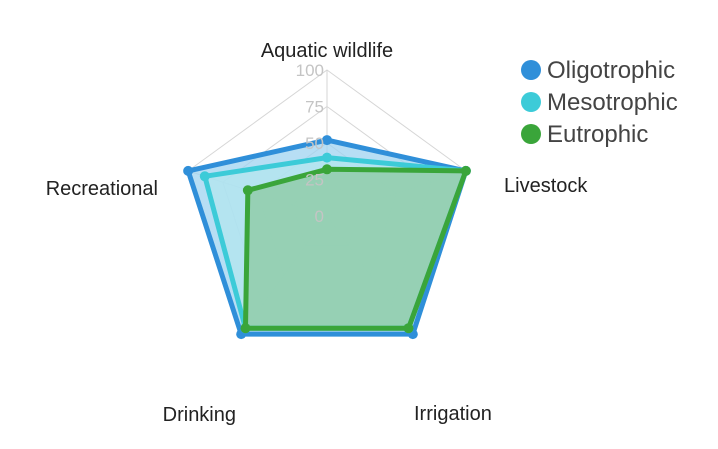 The image size is (718, 449). What do you see at coordinates (314, 180) in the screenshot?
I see `tick-label-25: 25` at bounding box center [314, 180].